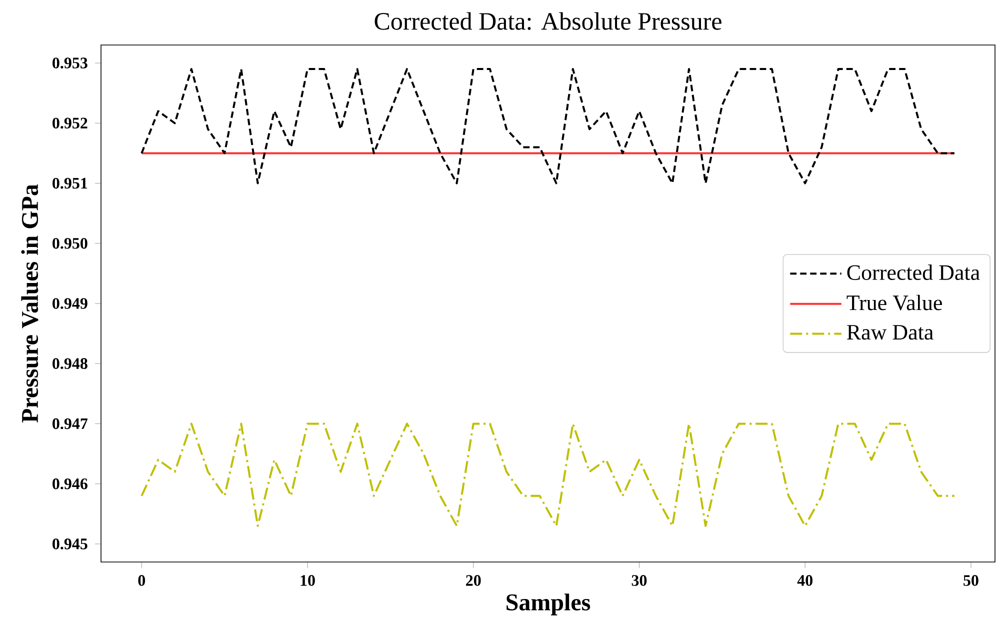 The image size is (997, 624). I want to click on y-tick-label: 0.945, so click(70, 544).